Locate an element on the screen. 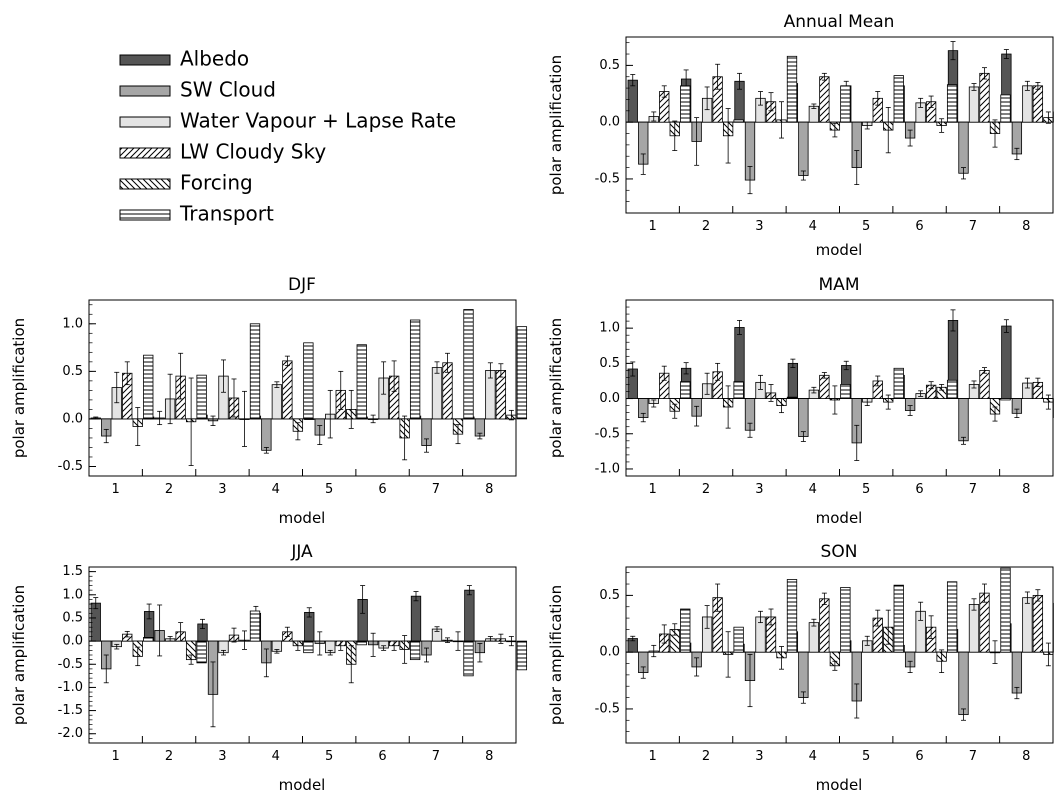 The width and height of the screenshot is (1054, 794). y-tick-label: 0.0 is located at coordinates (609, 652).